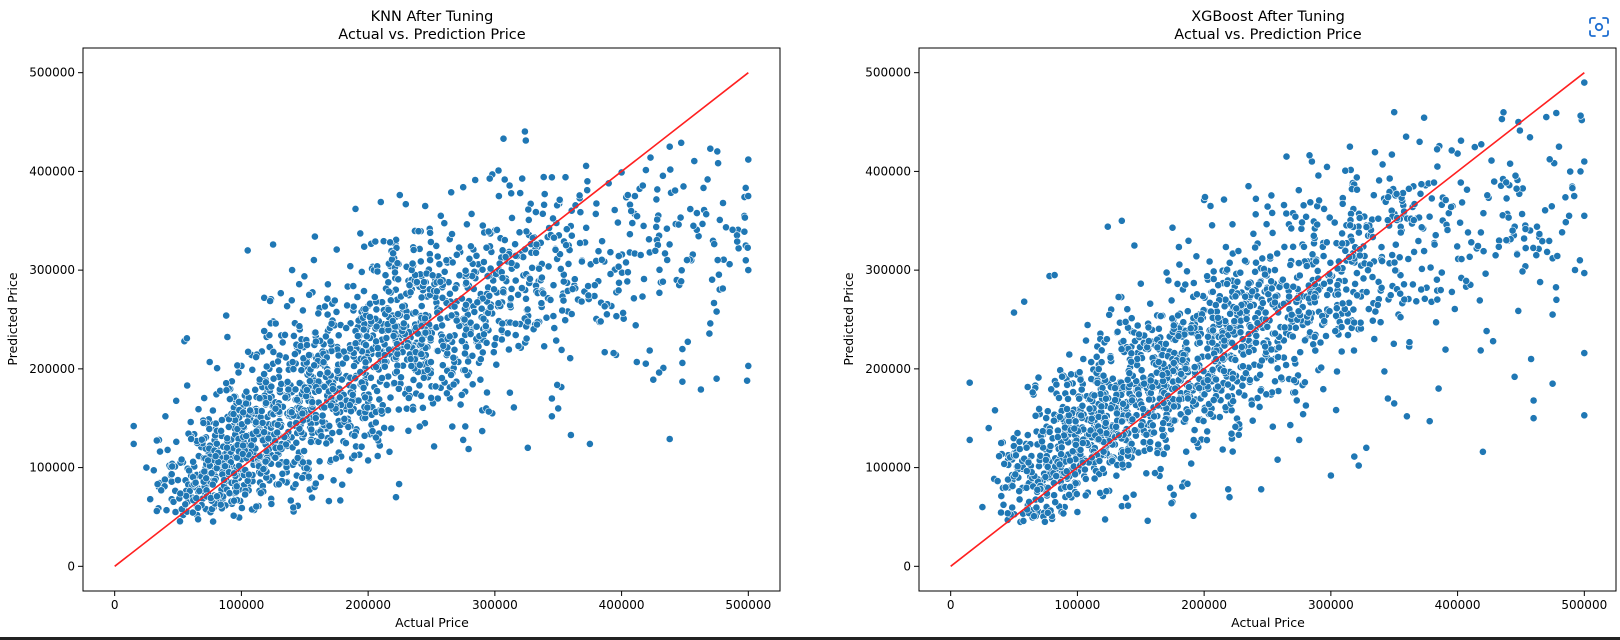 Image resolution: width=1620 pixels, height=640 pixels. Describe the element at coordinates (115, 605) in the screenshot. I see `x-tick-label: 0` at that location.